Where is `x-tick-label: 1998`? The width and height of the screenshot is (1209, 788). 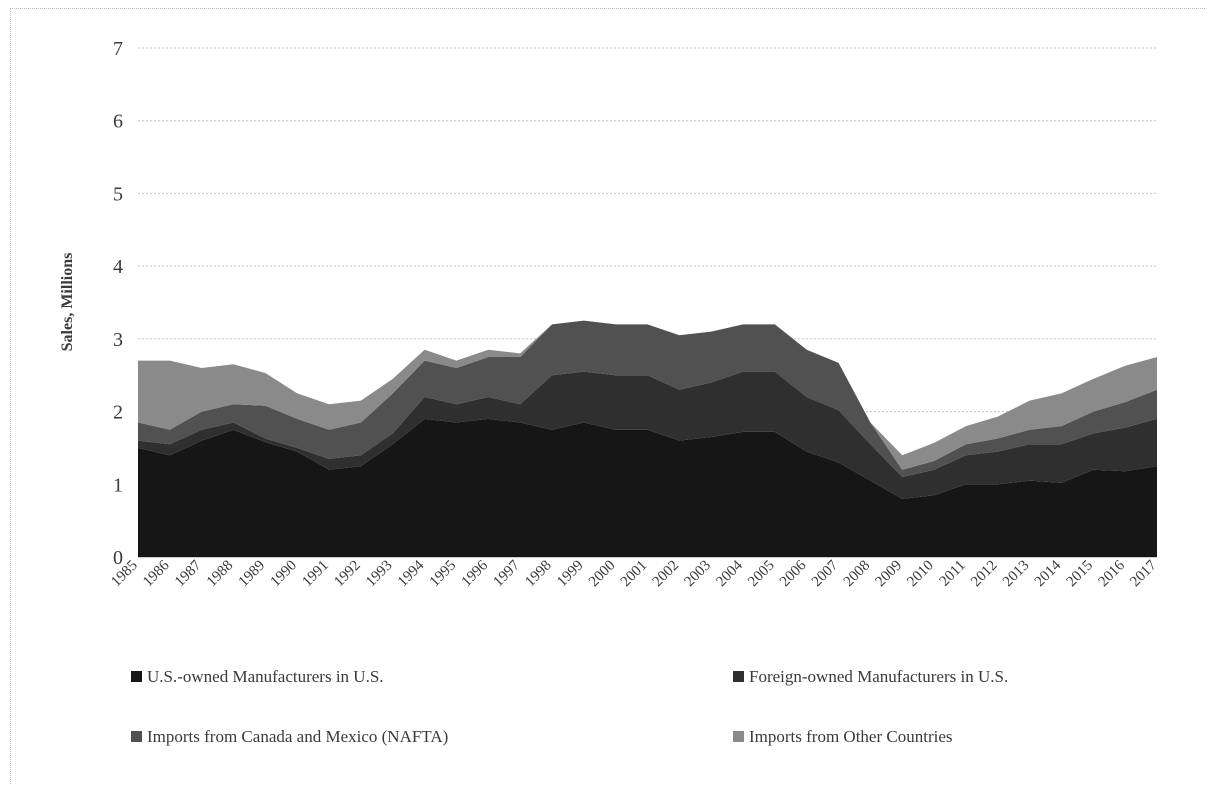 x-tick-label: 1998 is located at coordinates (538, 574).